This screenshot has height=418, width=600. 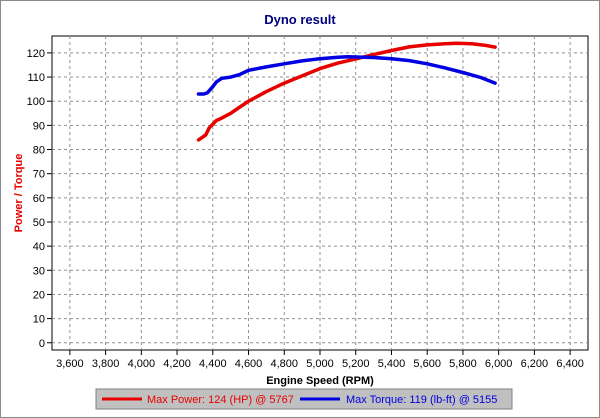 What do you see at coordinates (39, 151) in the screenshot?
I see `y-tick-label: 80` at bounding box center [39, 151].